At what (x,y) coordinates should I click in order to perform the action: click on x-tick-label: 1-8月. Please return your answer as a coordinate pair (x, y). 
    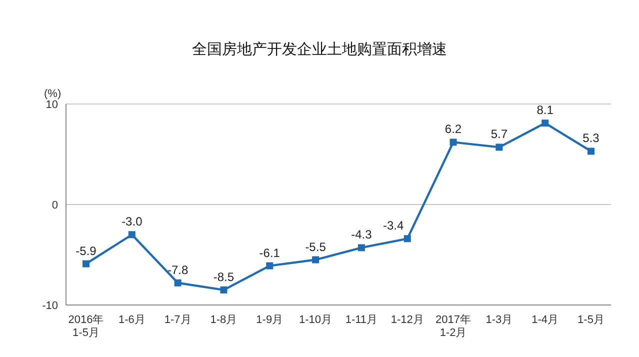
    Looking at the image, I should click on (224, 320).